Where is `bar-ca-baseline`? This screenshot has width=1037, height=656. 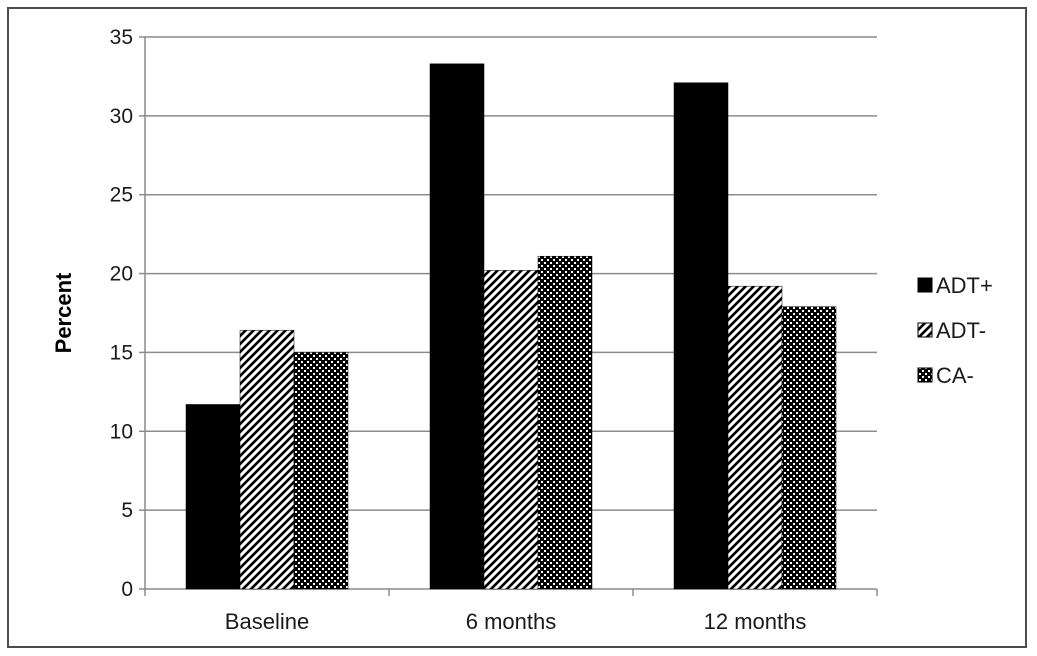
bar-ca-baseline is located at coordinates (321, 471).